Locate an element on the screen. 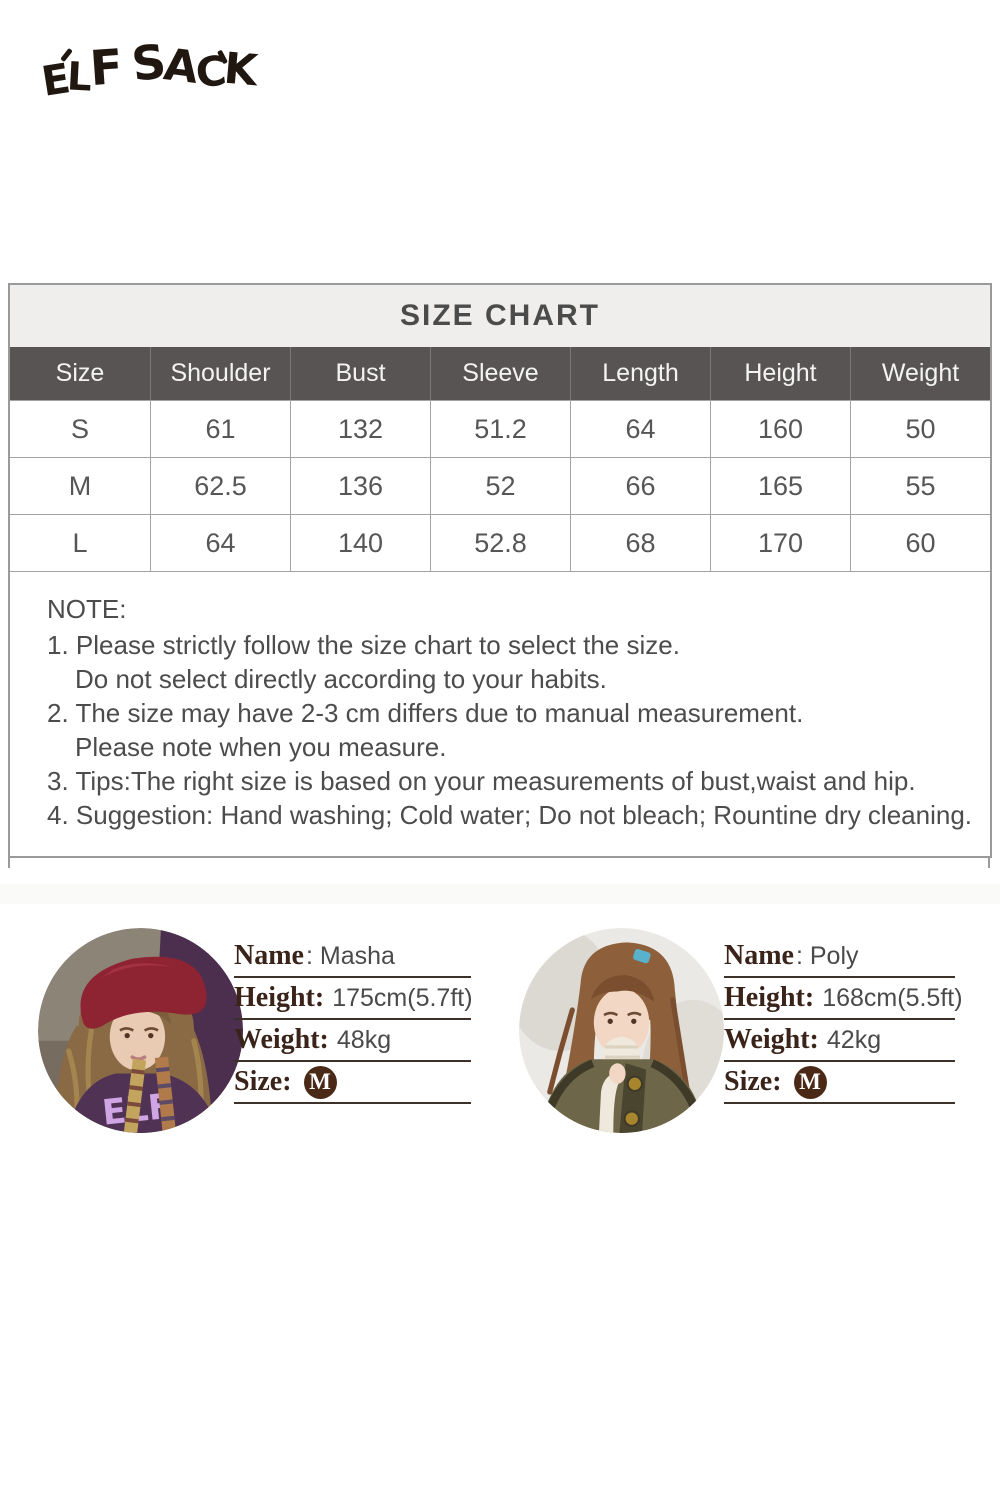  table-row-size-l: L 64 140 52.8 68 170 60 is located at coordinates (500, 542).